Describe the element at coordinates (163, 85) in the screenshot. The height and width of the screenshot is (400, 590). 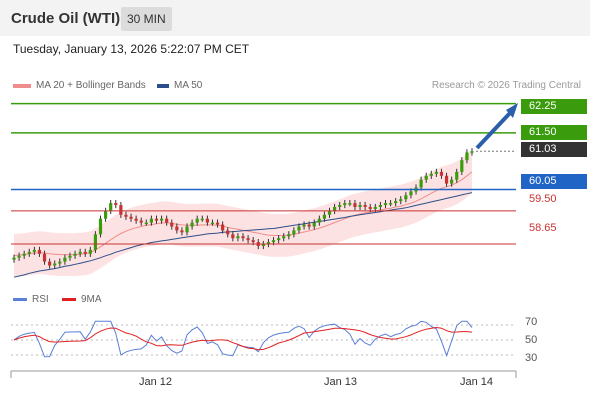
I see `ma50-swatch` at that location.